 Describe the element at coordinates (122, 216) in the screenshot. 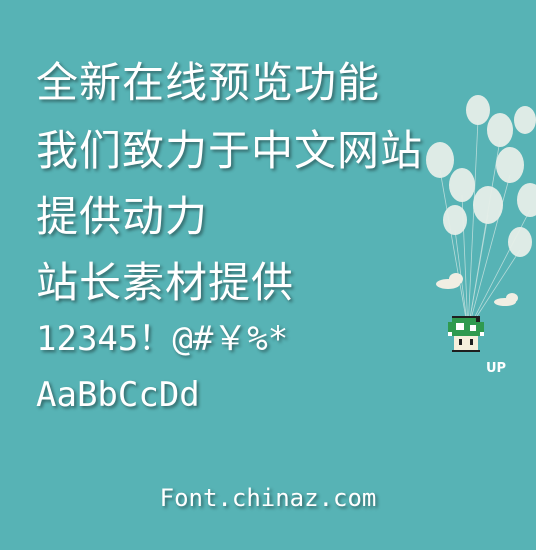

I see `sample-line-3: 提供动力` at that location.